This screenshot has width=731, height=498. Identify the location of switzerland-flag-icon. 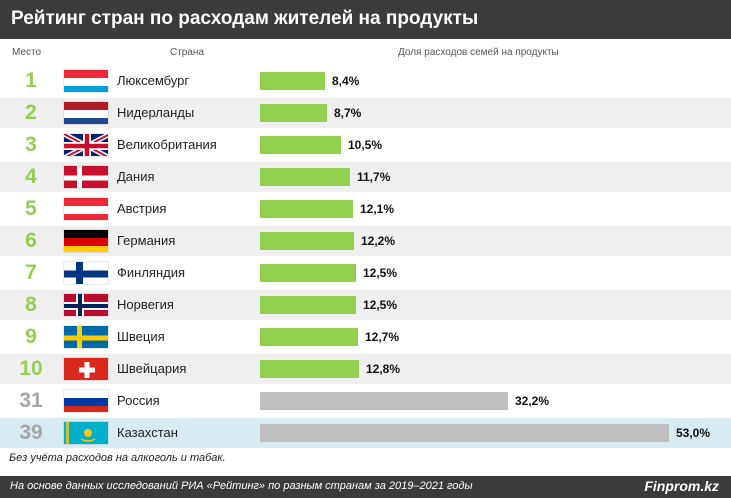
(86, 369).